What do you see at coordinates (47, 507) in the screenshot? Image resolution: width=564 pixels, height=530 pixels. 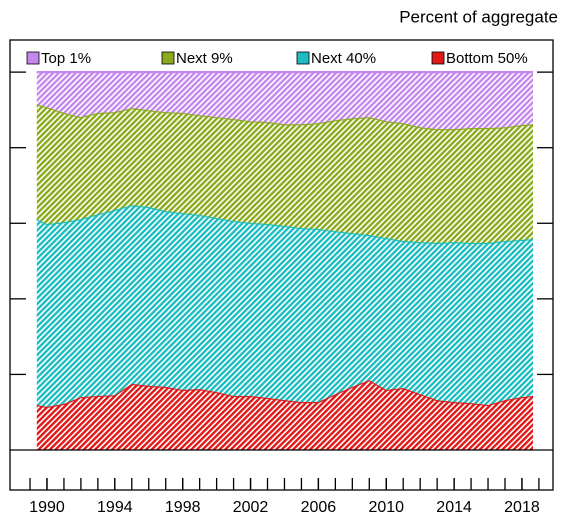 I see `x-tick-label: 1990` at bounding box center [47, 507].